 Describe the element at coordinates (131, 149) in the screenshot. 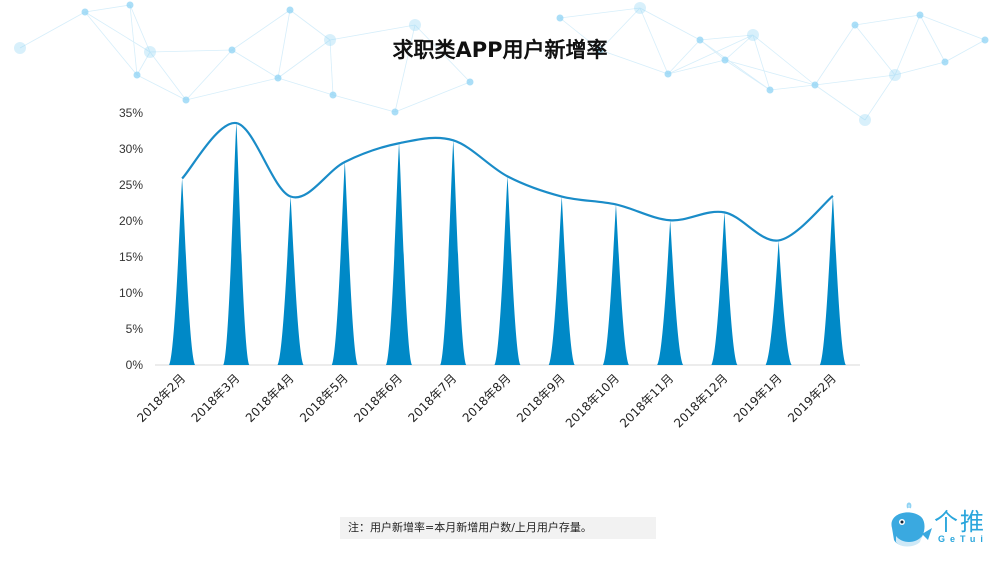

I see `y-tick-label: 30%` at that location.